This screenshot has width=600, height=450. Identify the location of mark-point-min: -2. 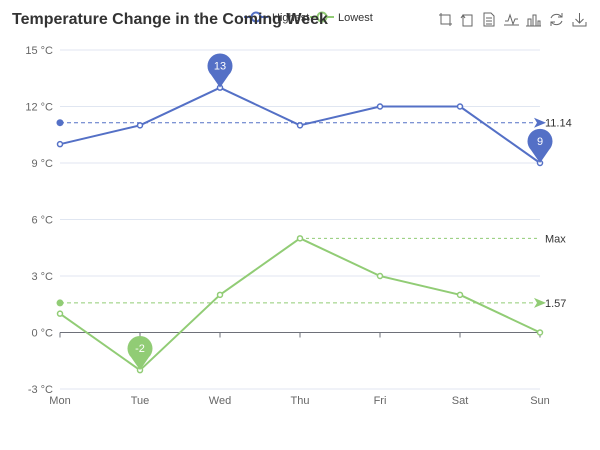
(140, 353).